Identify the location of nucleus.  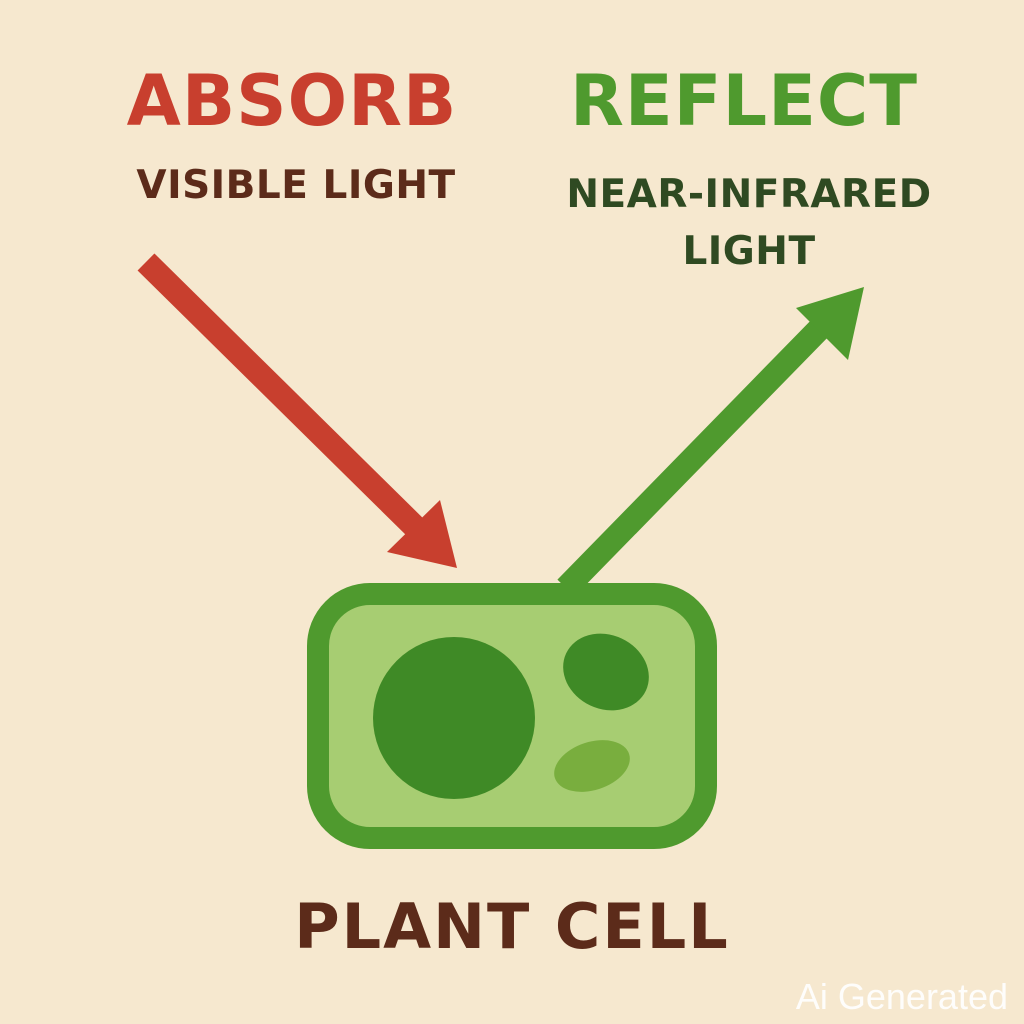
(454, 718).